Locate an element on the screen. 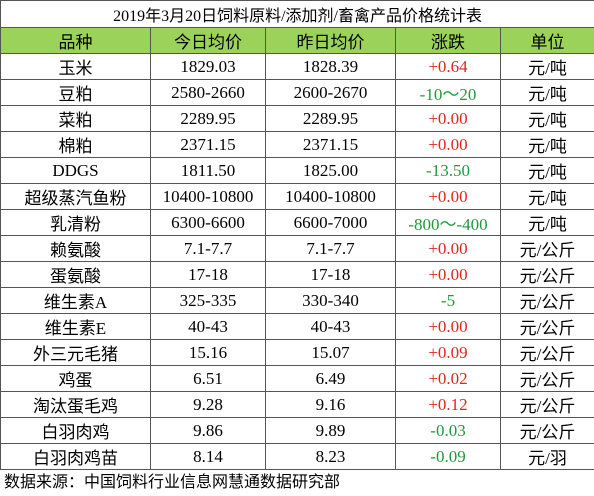 This screenshot has height=496, width=594. cell: 325-335 is located at coordinates (208, 300).